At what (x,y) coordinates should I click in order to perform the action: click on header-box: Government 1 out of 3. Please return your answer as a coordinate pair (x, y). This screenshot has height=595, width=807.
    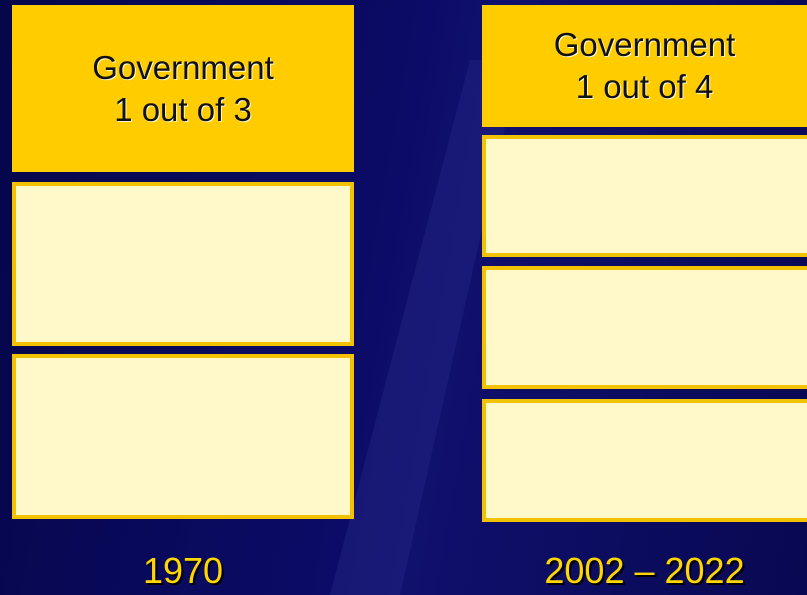
    Looking at the image, I should click on (183, 88).